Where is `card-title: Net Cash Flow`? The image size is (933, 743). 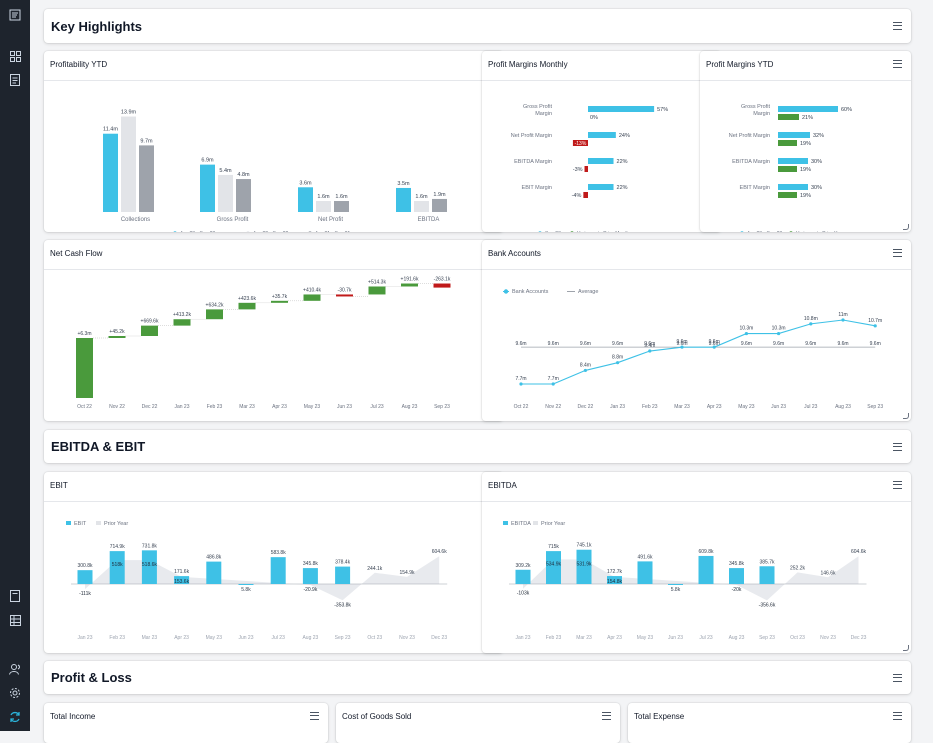
card-title: Net Cash Flow is located at coordinates (76, 253).